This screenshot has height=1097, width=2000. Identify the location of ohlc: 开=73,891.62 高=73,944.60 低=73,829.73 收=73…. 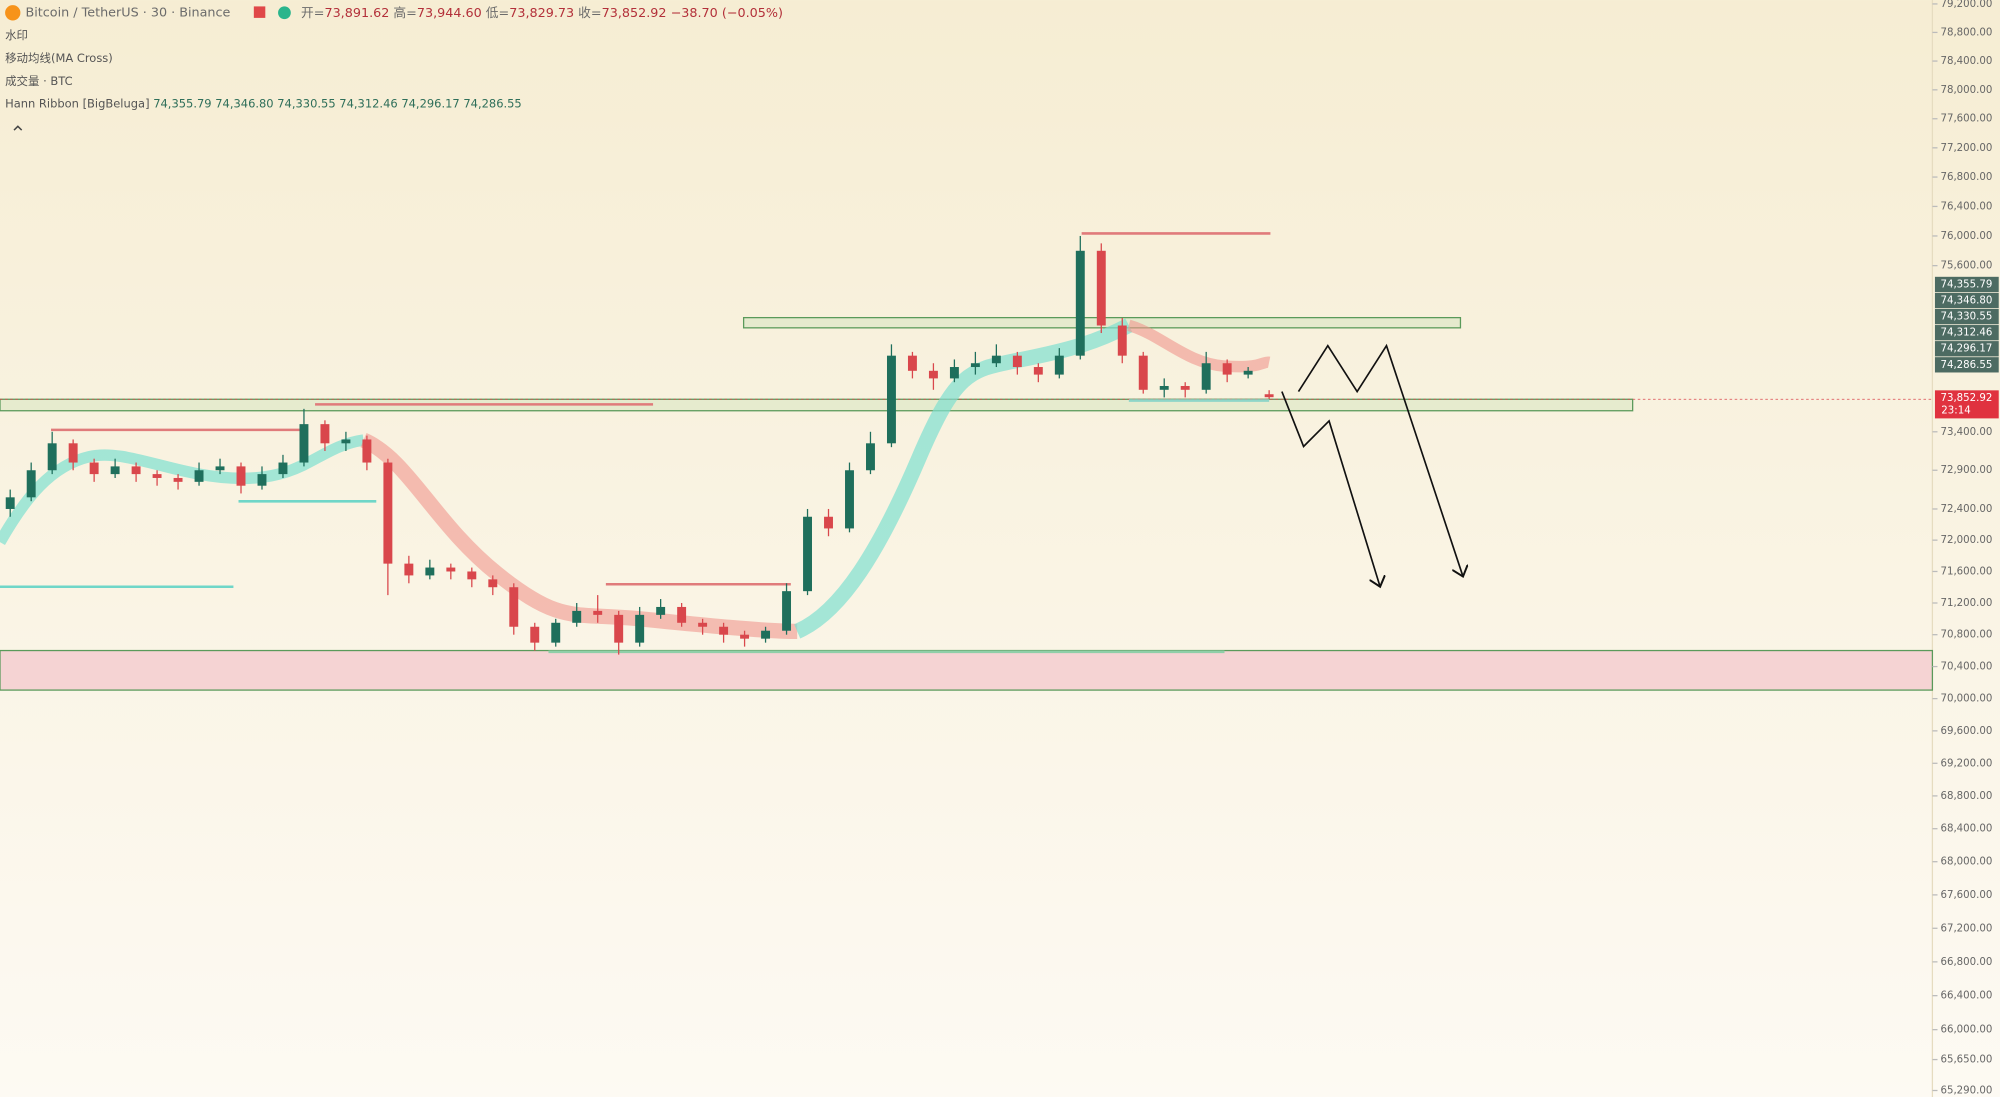
(542, 12).